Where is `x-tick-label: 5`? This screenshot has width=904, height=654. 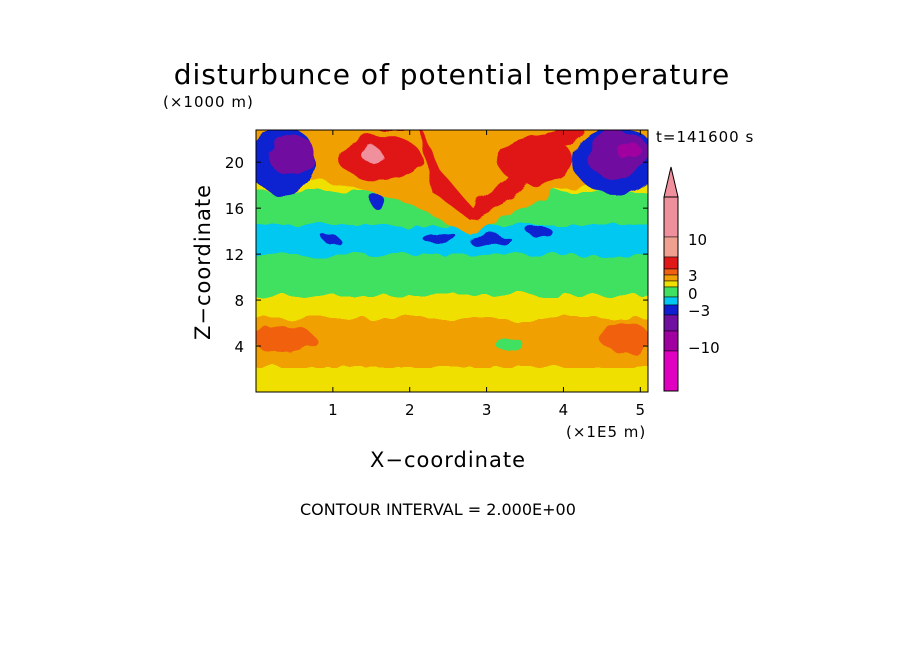 x-tick-label: 5 is located at coordinates (641, 410).